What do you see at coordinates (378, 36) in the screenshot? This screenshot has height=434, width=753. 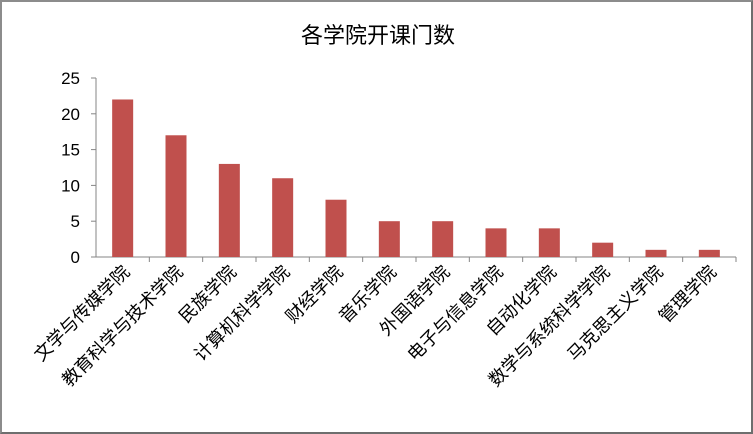 I see `chart-title: 各学院开课门数` at bounding box center [378, 36].